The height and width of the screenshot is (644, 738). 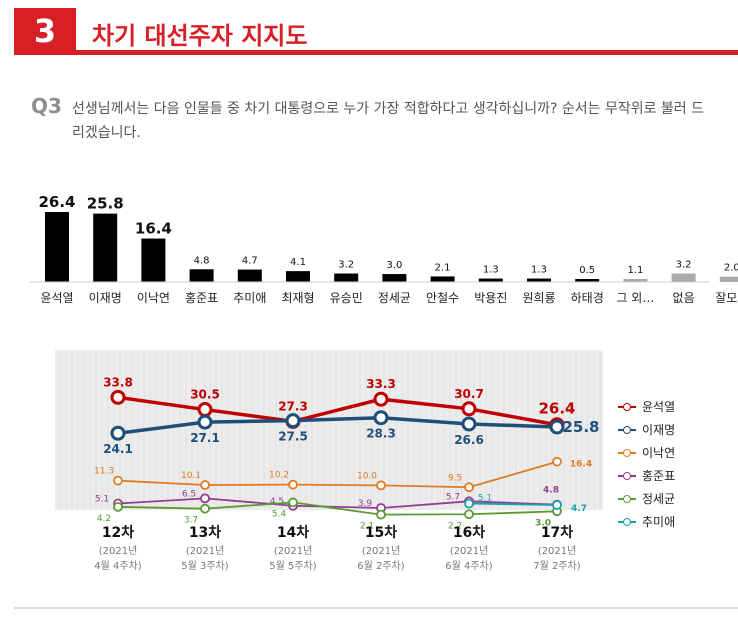 What do you see at coordinates (250, 261) in the screenshot?
I see `bar-value-label: 4.7` at bounding box center [250, 261].